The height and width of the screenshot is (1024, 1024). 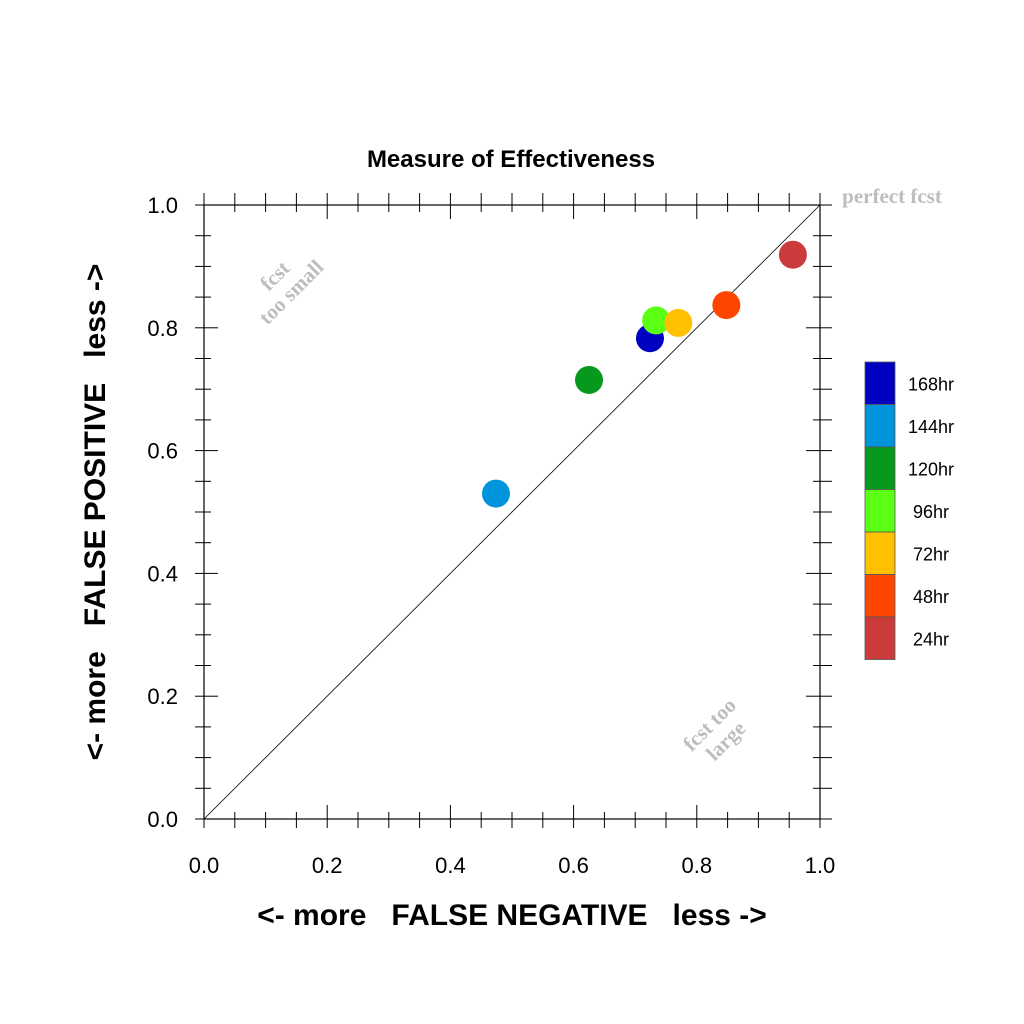 What do you see at coordinates (573, 865) in the screenshot?
I see `x-tick-label: 0.6` at bounding box center [573, 865].